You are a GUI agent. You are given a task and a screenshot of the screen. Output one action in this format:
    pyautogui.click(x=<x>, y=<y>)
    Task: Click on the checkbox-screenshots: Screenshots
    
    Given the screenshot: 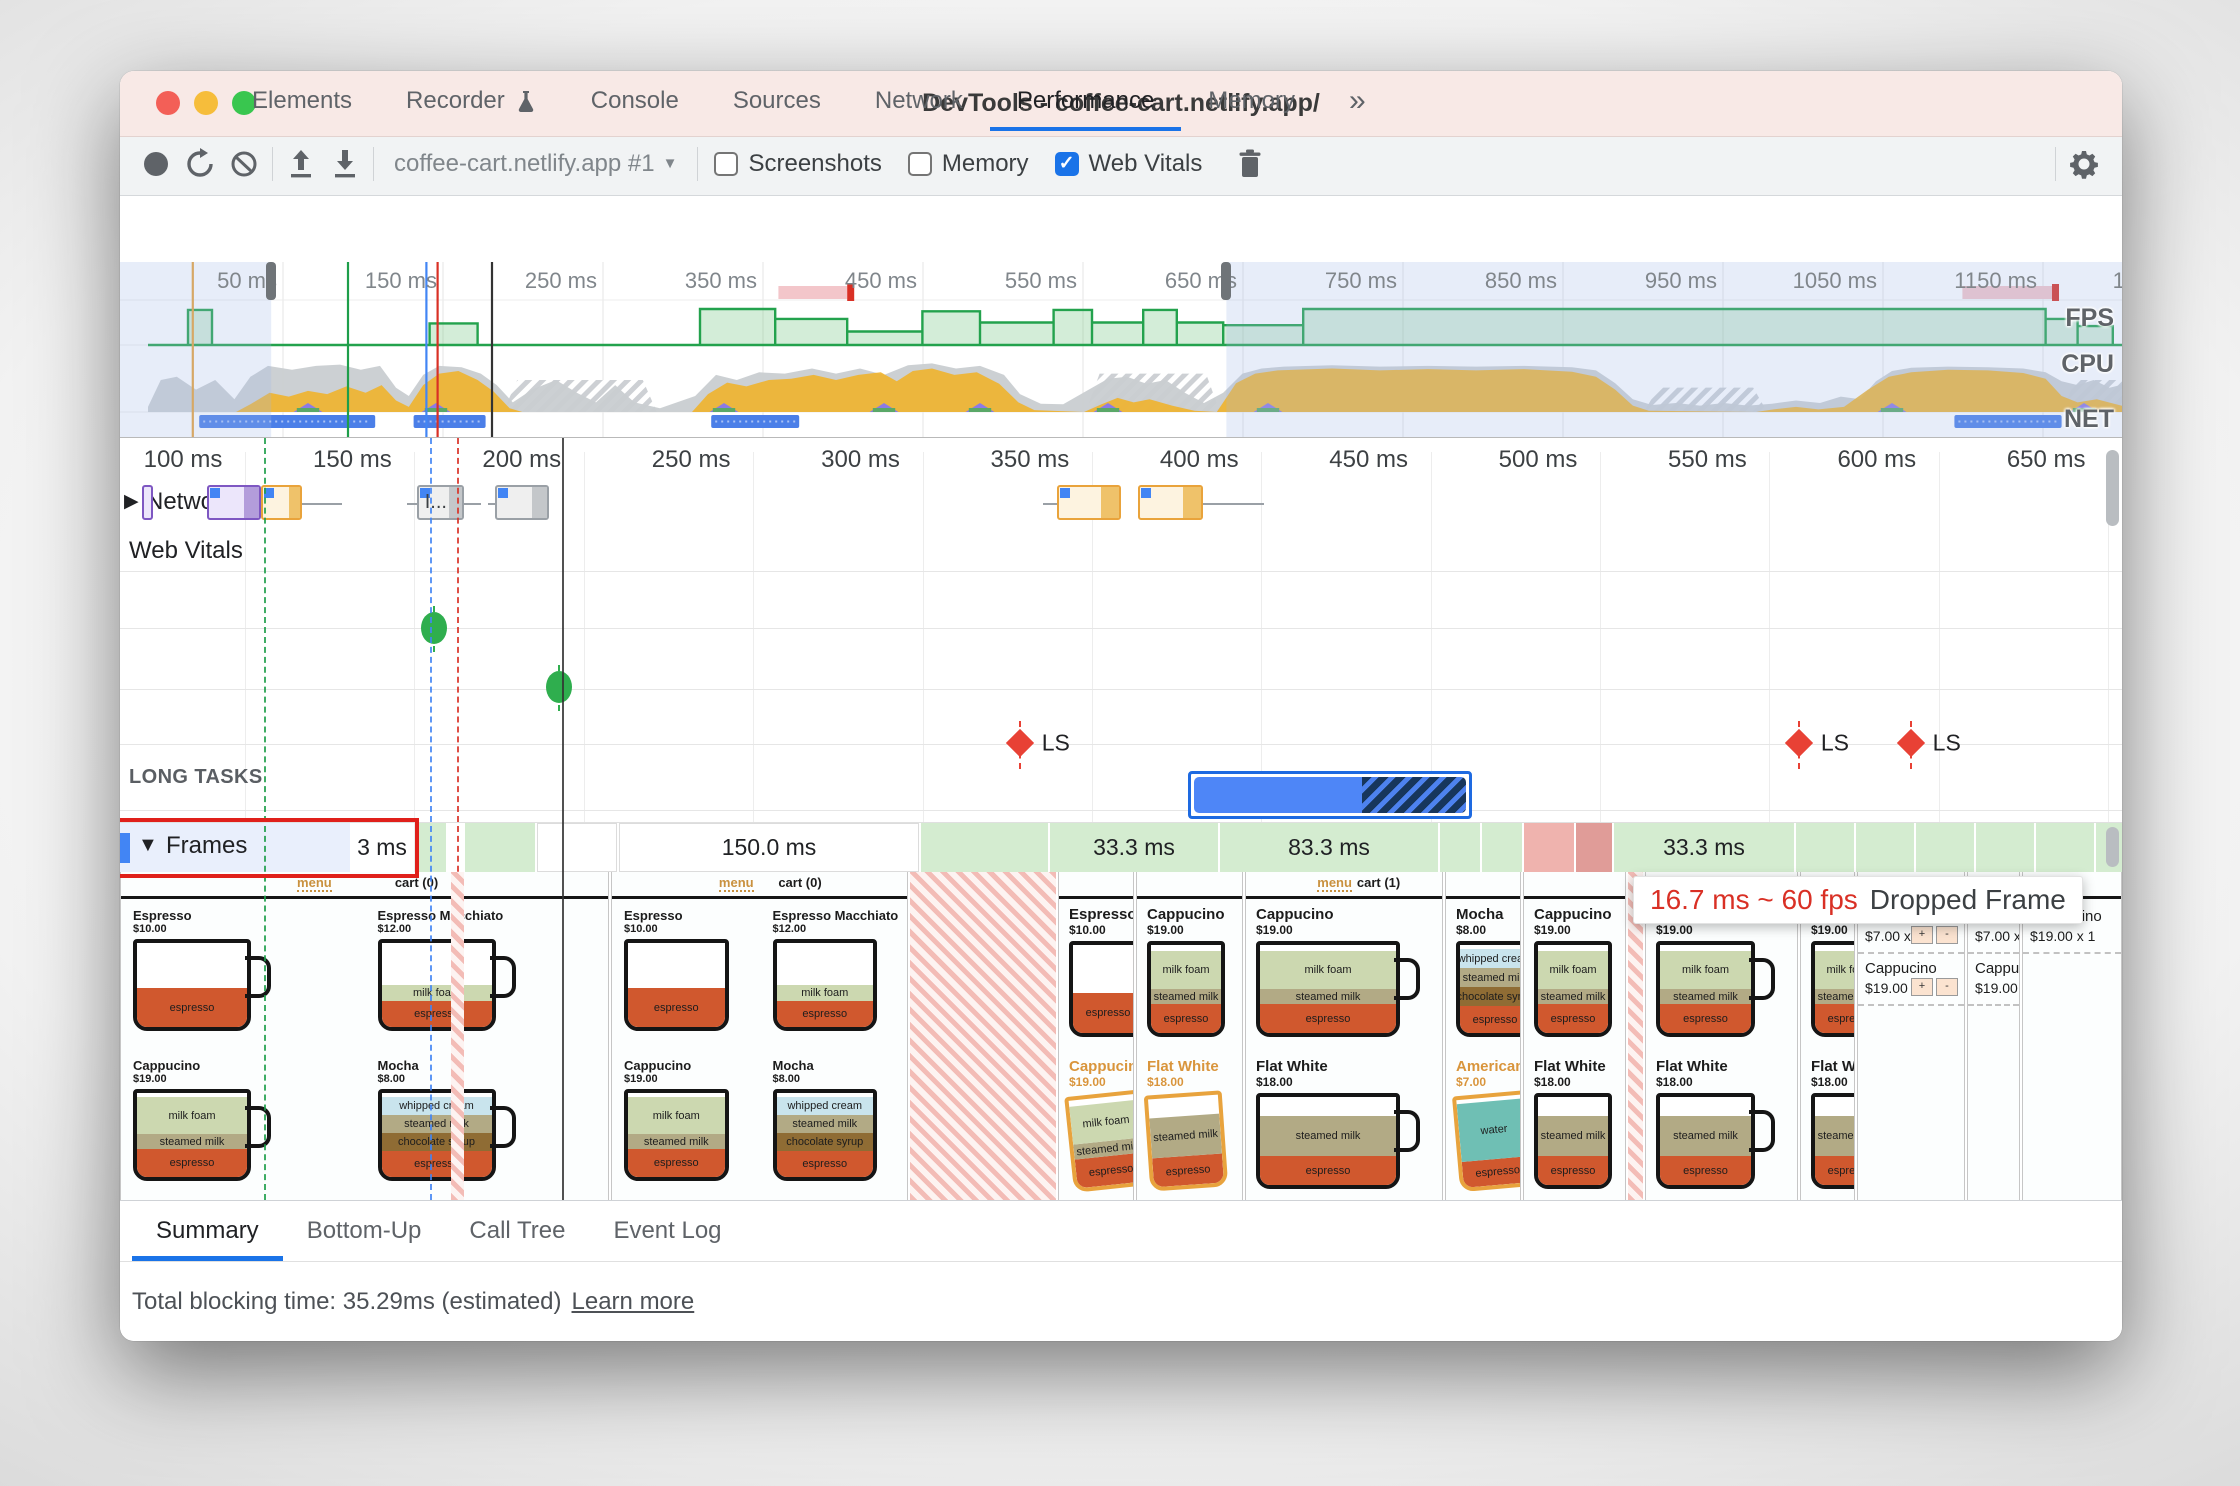 What is the action you would take?
    pyautogui.click(x=810, y=164)
    